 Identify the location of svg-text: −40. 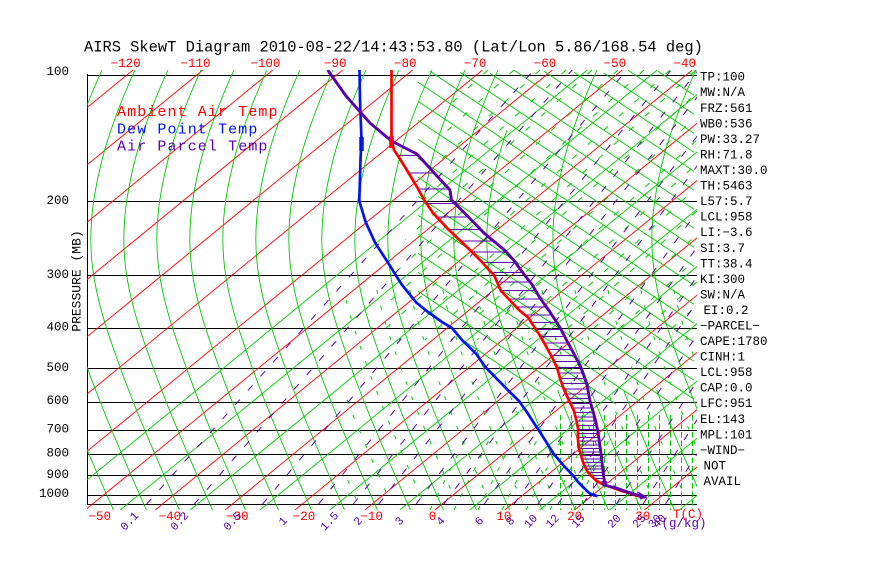
(685, 64).